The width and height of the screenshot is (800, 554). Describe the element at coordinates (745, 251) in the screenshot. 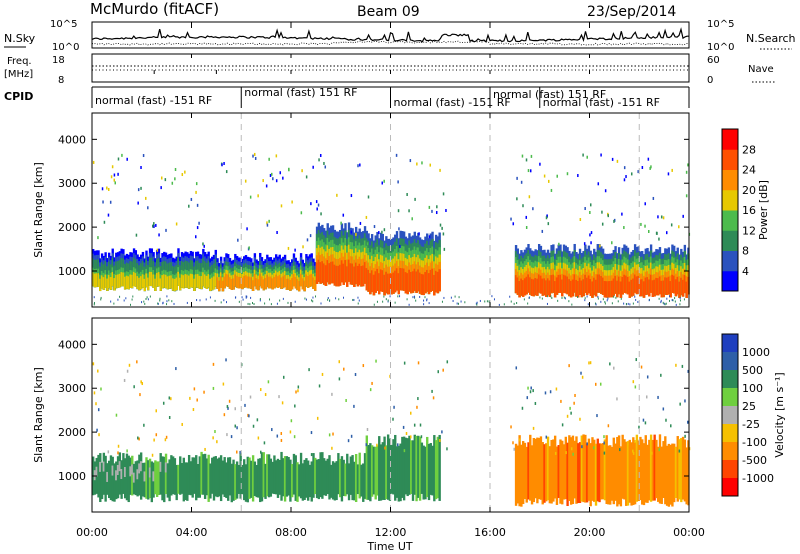

I see `colorbar-tick-label: 8` at that location.